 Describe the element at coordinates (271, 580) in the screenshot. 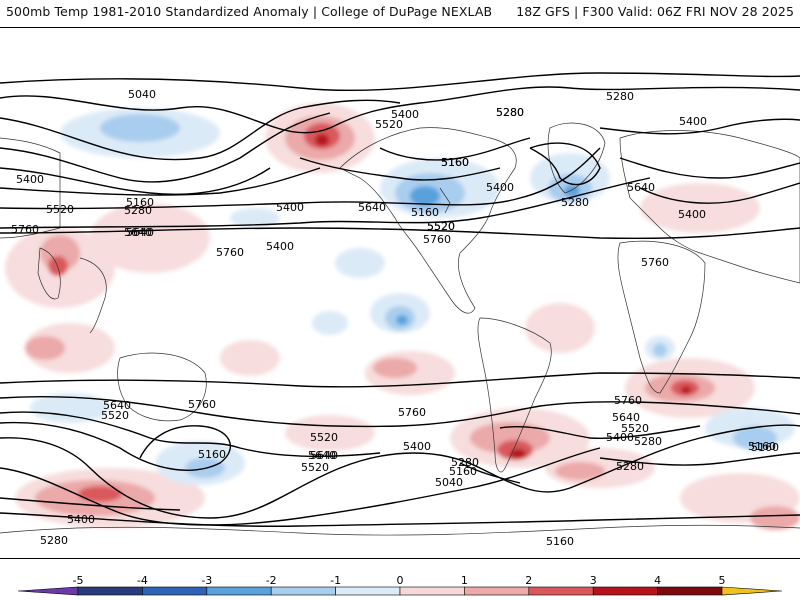

I see `colorbar-tick: -2` at that location.